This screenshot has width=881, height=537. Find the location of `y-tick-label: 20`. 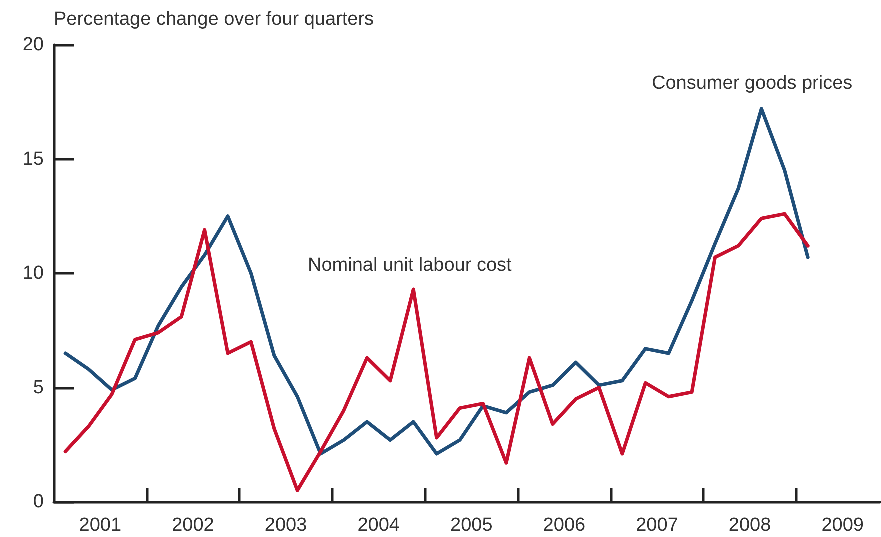

y-tick-label: 20 is located at coordinates (33, 45).